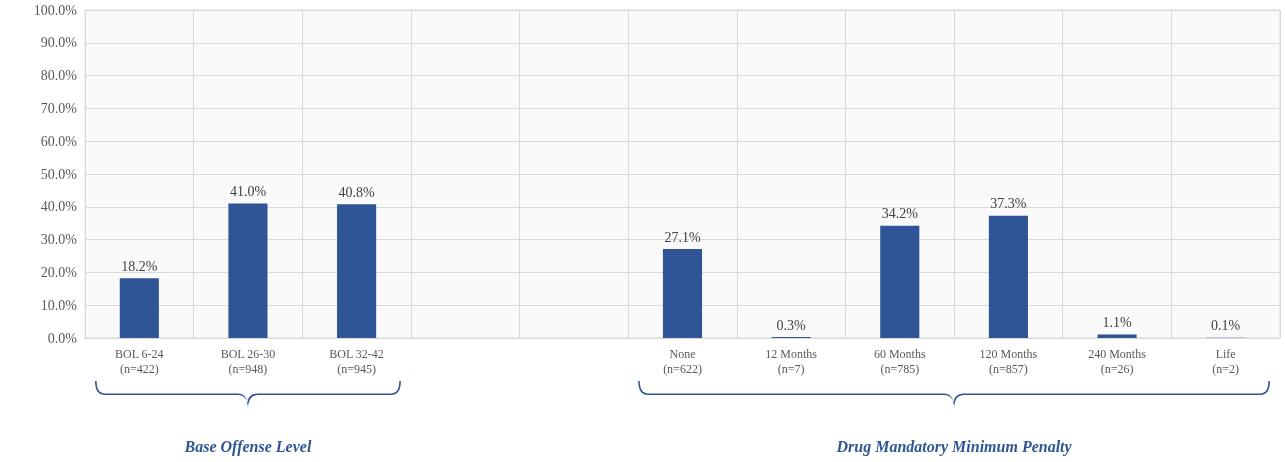  What do you see at coordinates (1008, 204) in the screenshot?
I see `data-label: 37.3%` at bounding box center [1008, 204].